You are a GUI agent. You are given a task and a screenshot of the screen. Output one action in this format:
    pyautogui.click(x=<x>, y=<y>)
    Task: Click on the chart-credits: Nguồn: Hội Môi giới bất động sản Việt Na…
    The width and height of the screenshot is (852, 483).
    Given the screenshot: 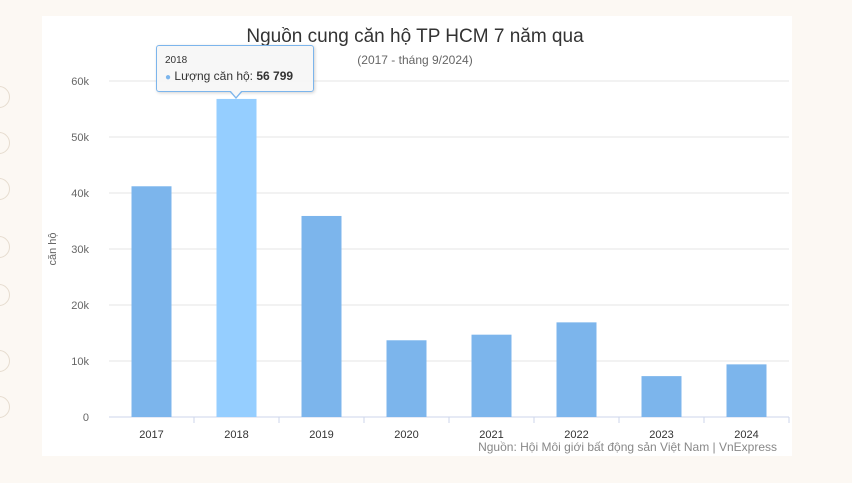 What is the action you would take?
    pyautogui.click(x=627, y=447)
    